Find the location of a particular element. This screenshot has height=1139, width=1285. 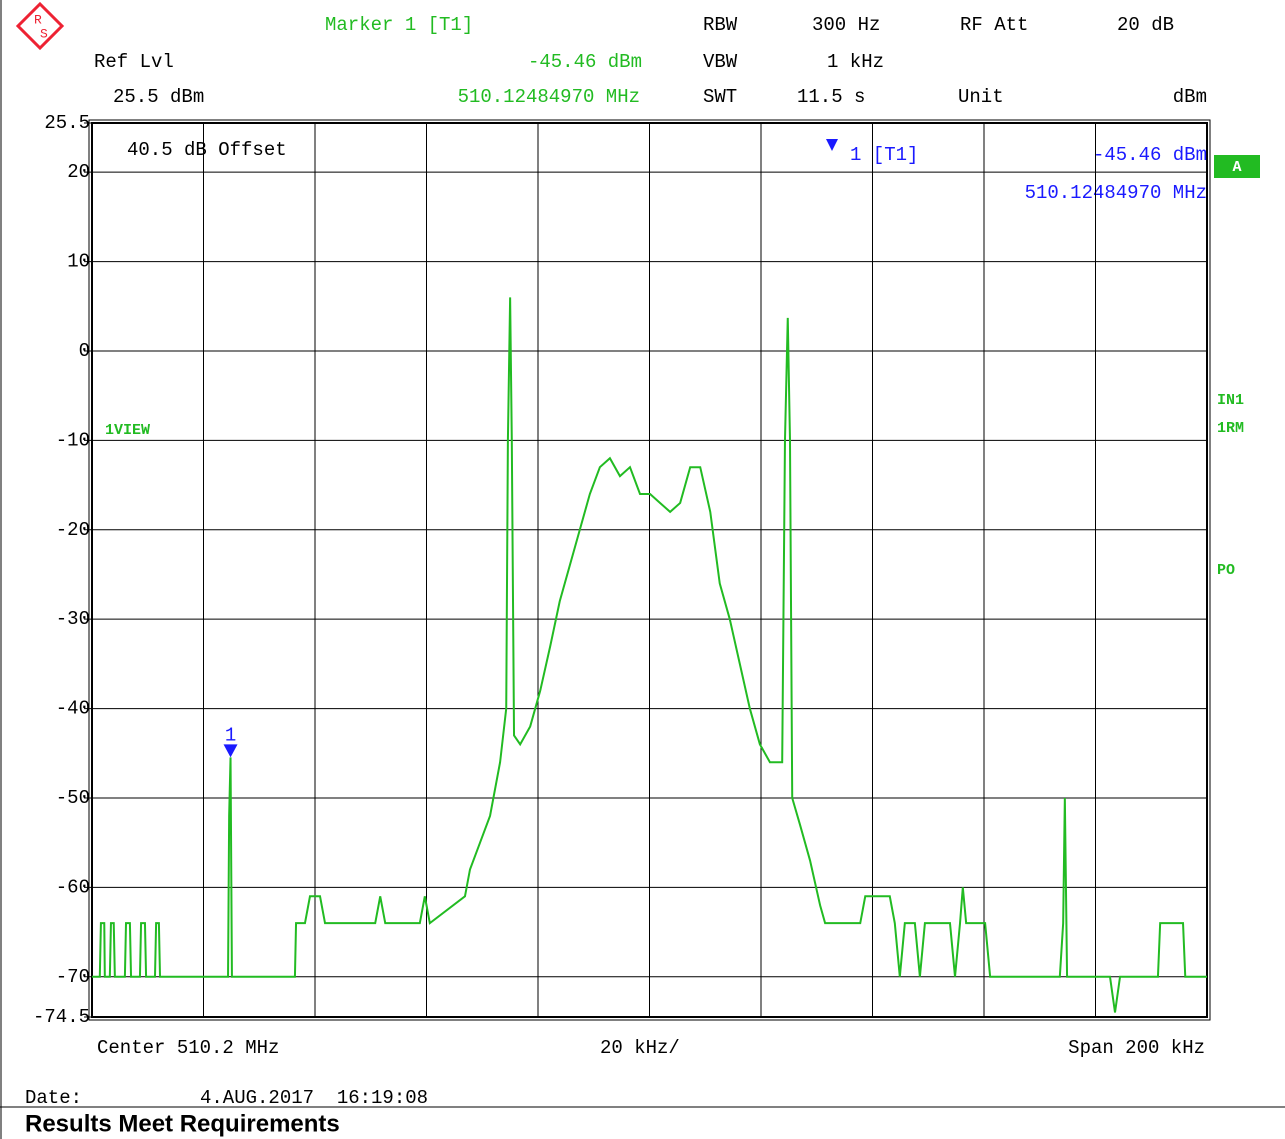

result: Results Meet Requirements is located at coordinates (182, 1123).